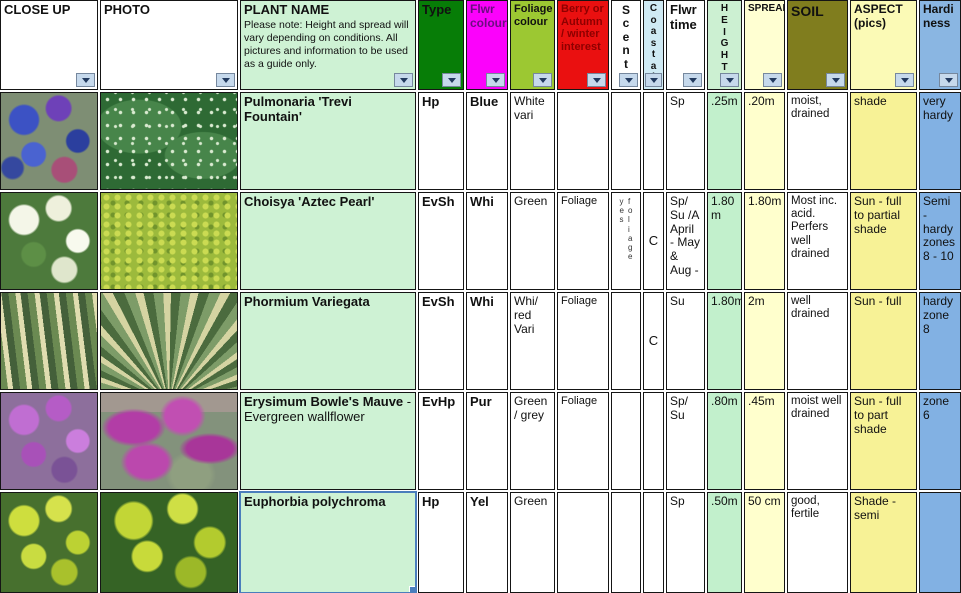  Describe the element at coordinates (940, 542) in the screenshot. I see `cell-hardiness` at that location.